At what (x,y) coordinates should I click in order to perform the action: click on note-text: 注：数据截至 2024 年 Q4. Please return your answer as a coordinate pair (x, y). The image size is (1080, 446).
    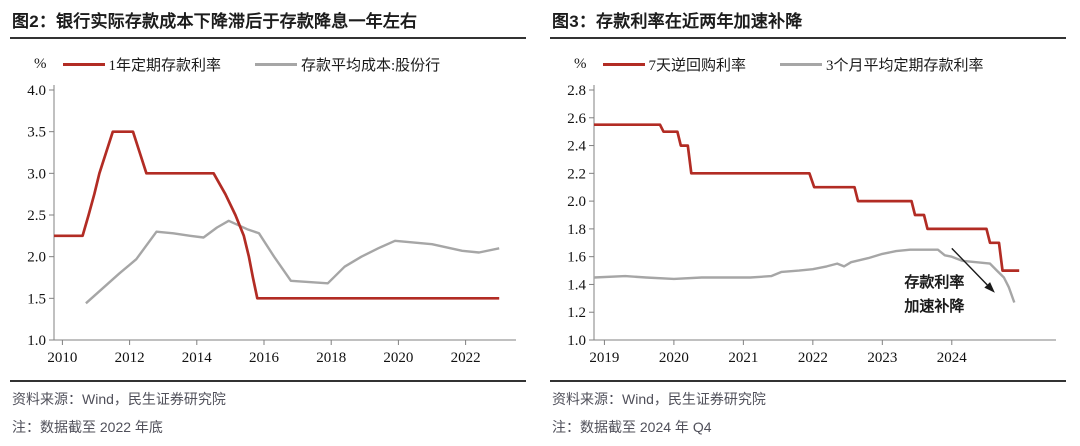
    Looking at the image, I should click on (632, 427).